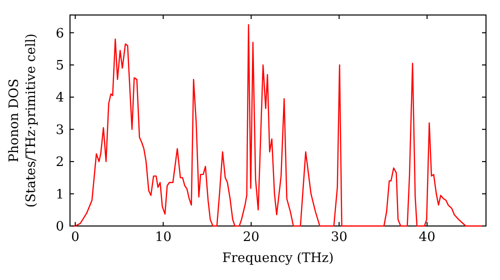  Describe the element at coordinates (427, 237) in the screenshot. I see `x-tick-label: 40` at that location.